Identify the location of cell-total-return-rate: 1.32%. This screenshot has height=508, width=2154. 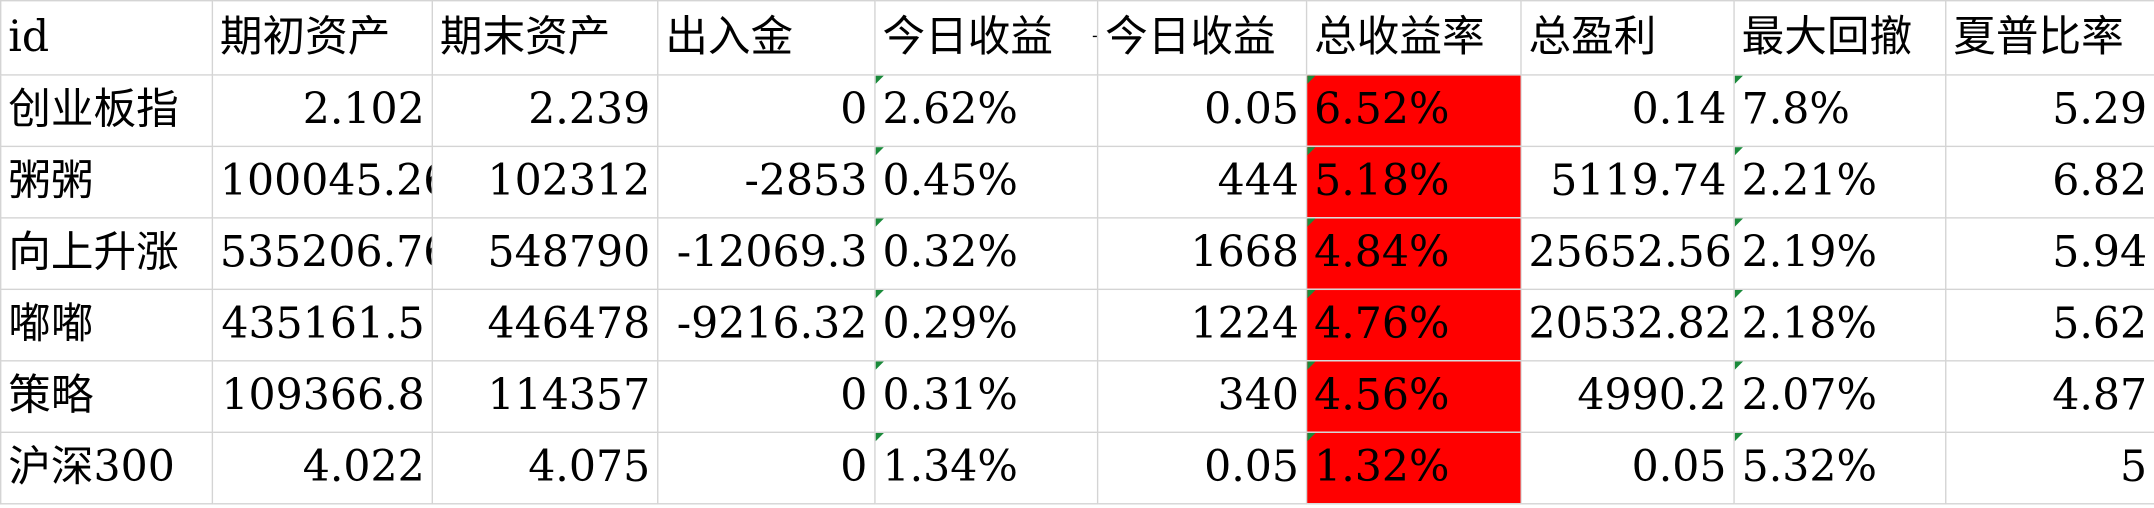
(1413, 468).